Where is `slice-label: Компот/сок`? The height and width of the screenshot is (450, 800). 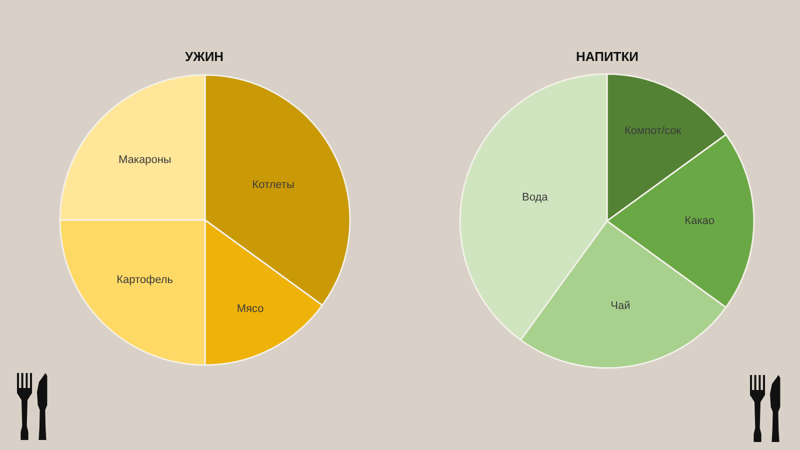
slice-label: Компот/сок is located at coordinates (653, 130).